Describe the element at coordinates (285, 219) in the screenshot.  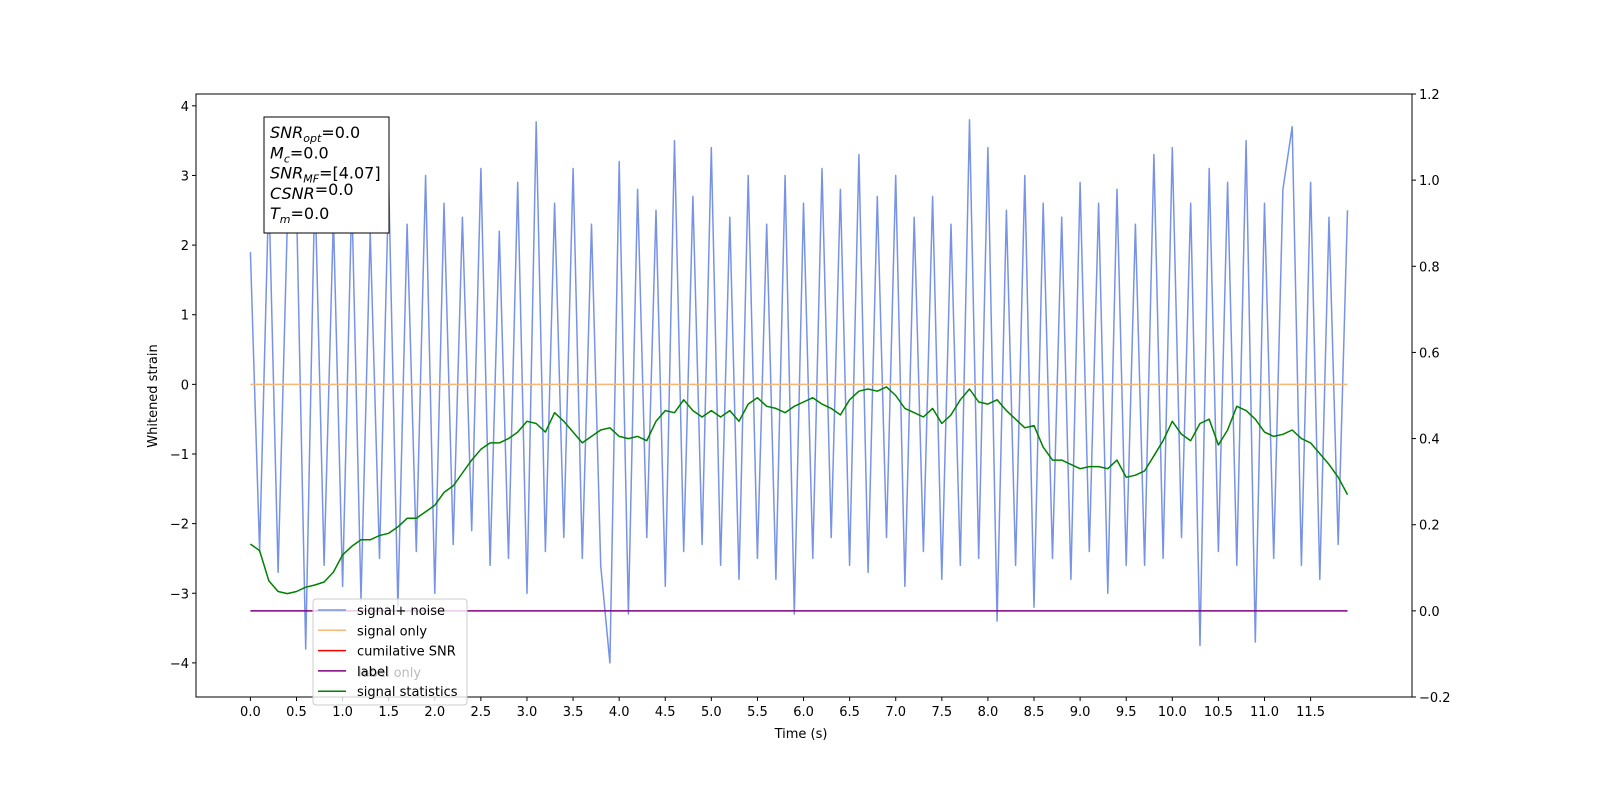
I see `stats-subscript: m` at that location.